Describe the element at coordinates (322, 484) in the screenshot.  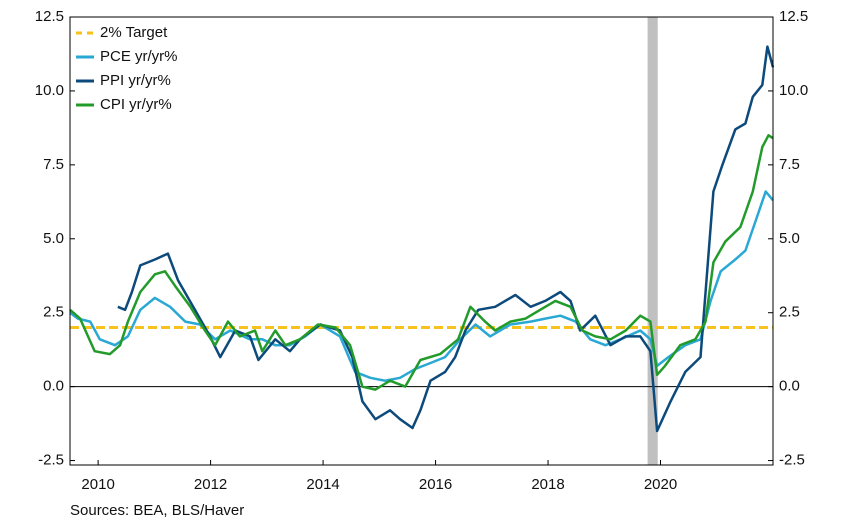
I see `x-tick-label: 2014` at that location.